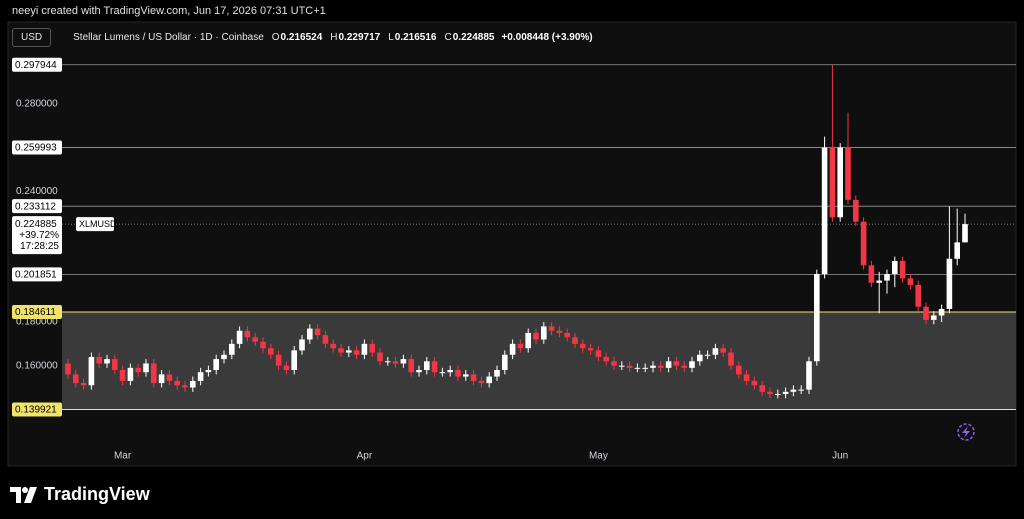 The image size is (1024, 519). I want to click on level-label: 0.233112, so click(35, 206).